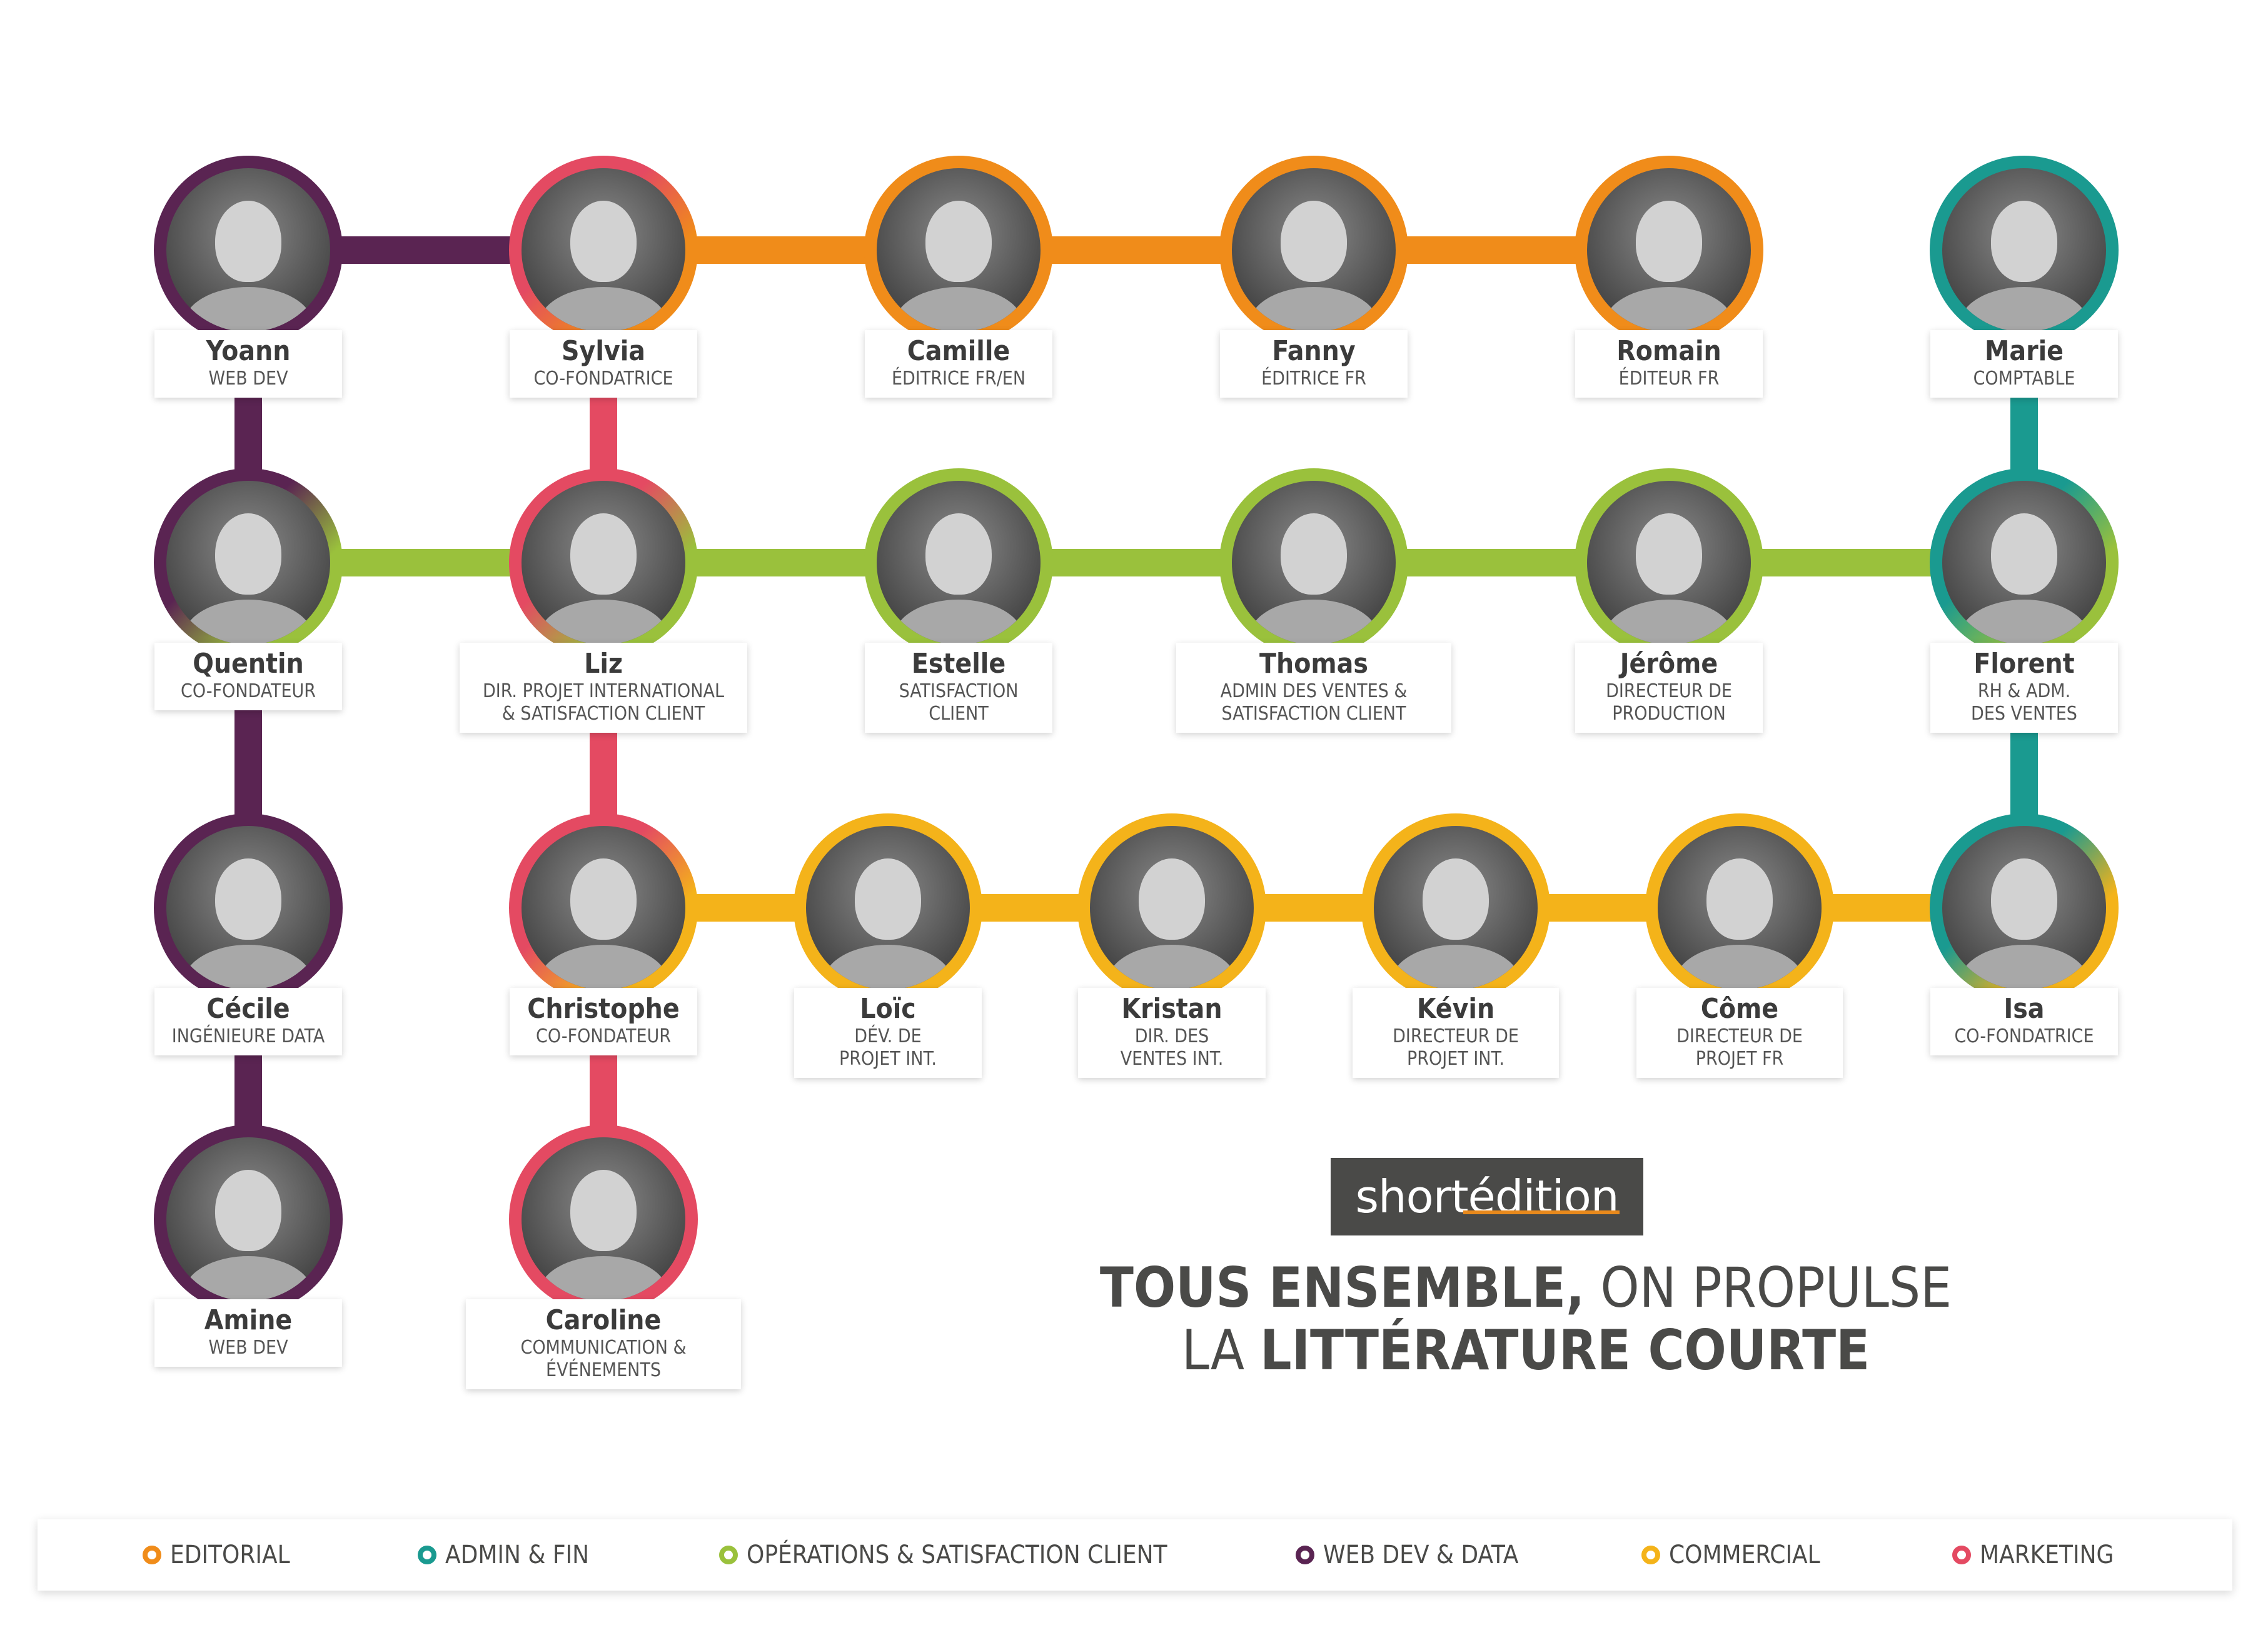 This screenshot has width=2268, height=1625. Describe the element at coordinates (1314, 703) in the screenshot. I see `member-role: ADMIN DES VENTES & SATISFACTION CLIENT` at that location.